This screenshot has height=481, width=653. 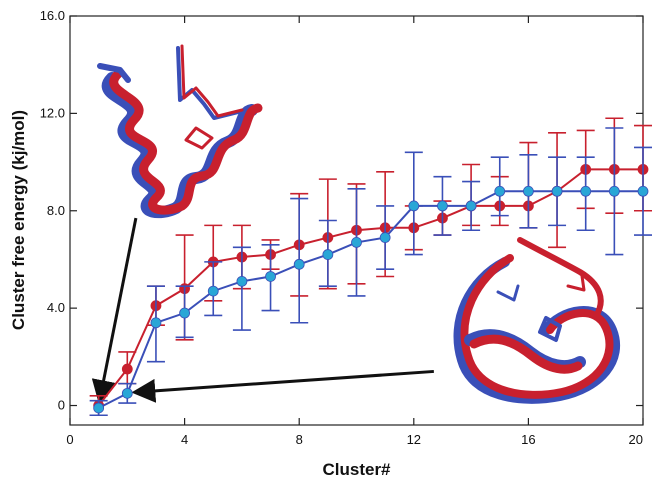 What do you see at coordinates (52, 112) in the screenshot?
I see `y-tick-label: 12.0` at bounding box center [52, 112].